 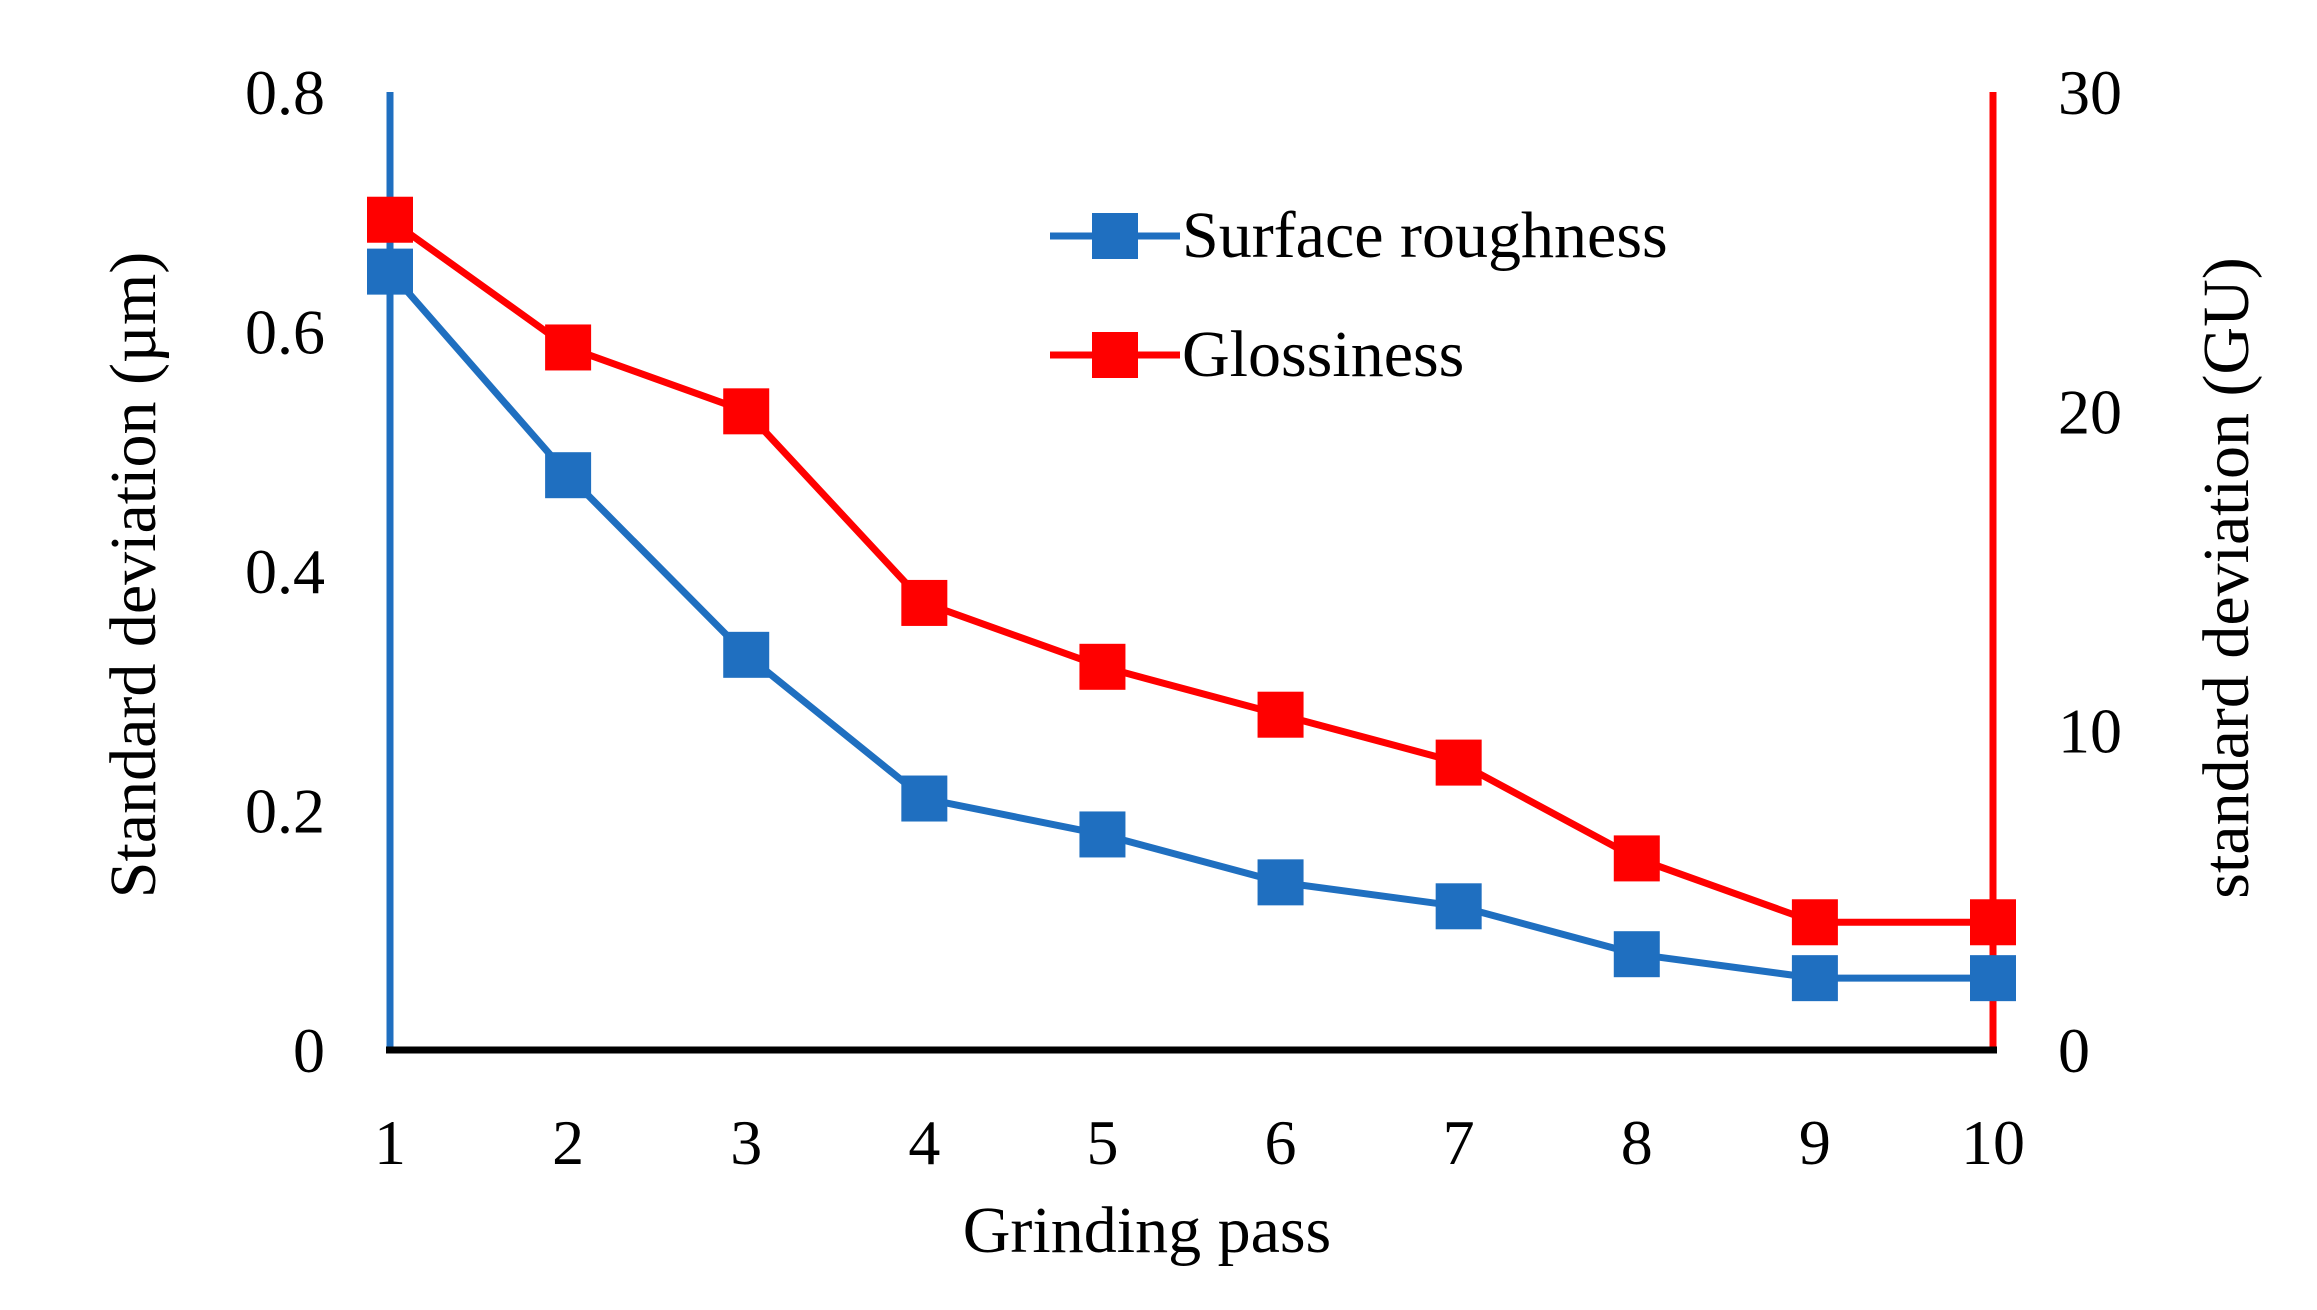 I want to click on left-y-tick-label: 0.4, so click(x=285, y=571).